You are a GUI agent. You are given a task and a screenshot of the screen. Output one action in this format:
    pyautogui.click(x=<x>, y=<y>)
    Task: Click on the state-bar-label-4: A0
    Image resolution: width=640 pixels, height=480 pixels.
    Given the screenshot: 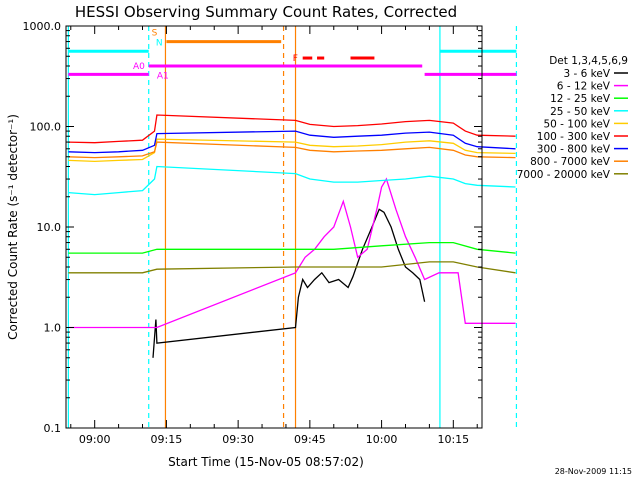 What is the action you would take?
    pyautogui.click(x=139, y=67)
    